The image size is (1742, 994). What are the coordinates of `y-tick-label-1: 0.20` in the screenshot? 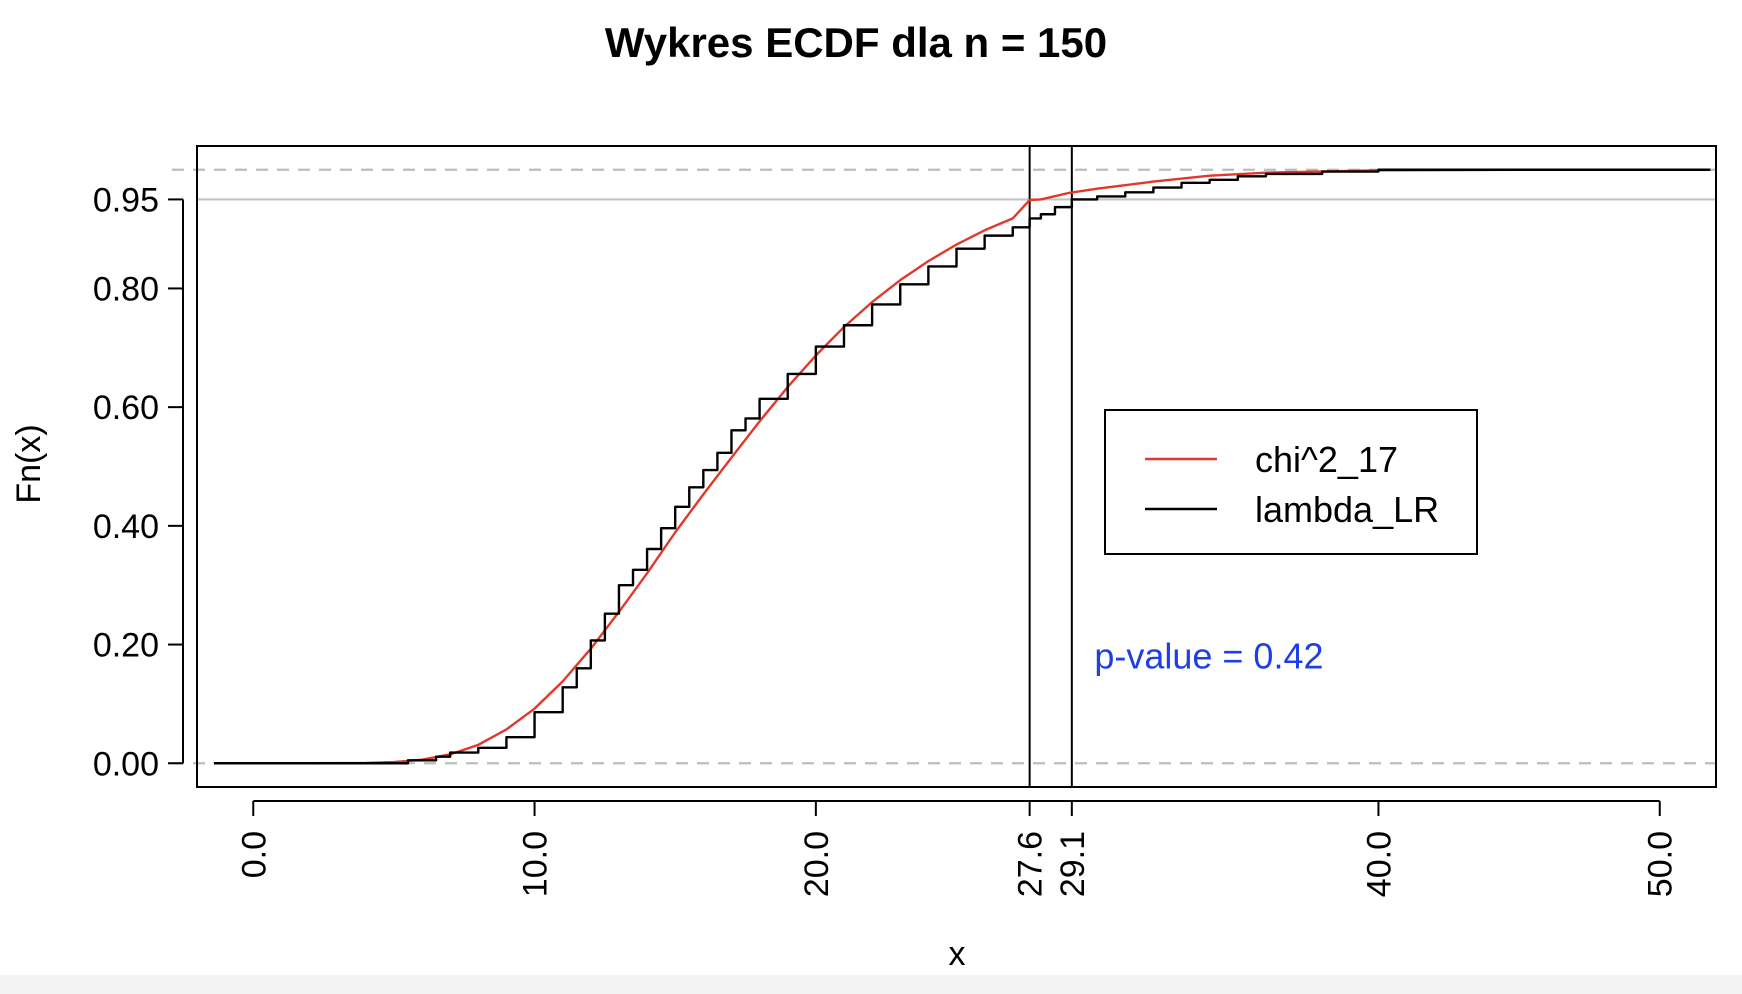 It's located at (126, 646).